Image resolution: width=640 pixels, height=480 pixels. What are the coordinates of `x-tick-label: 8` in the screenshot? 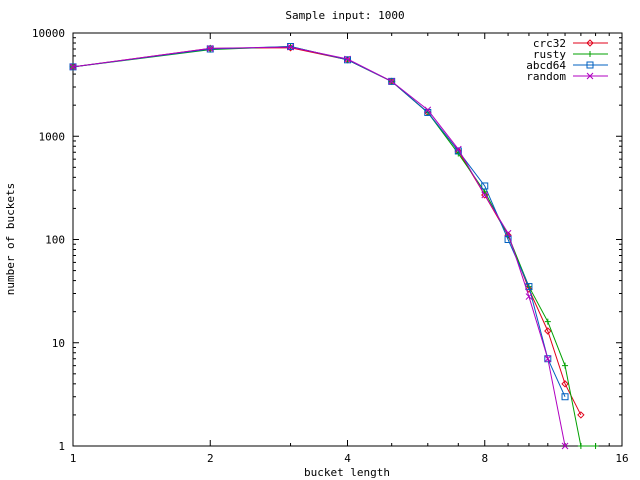 It's located at (484, 458).